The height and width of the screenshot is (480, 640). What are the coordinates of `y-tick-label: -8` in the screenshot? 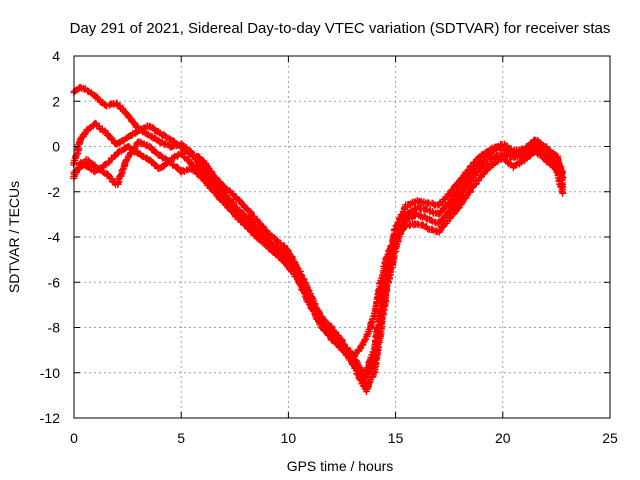 It's located at (54, 328).